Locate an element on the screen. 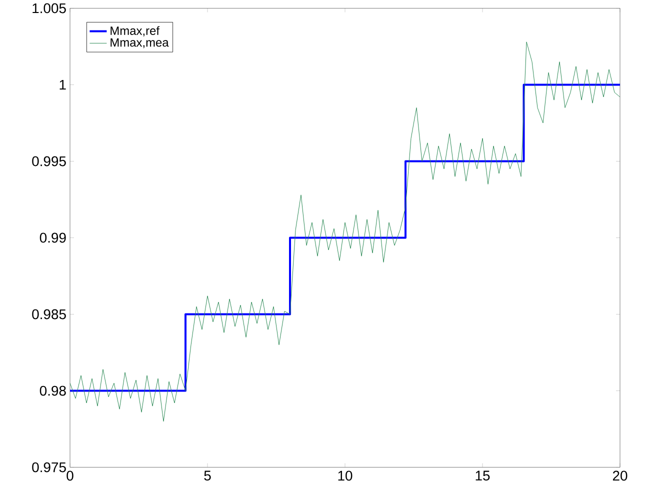  legend-label: Mmax,mea is located at coordinates (139, 43).